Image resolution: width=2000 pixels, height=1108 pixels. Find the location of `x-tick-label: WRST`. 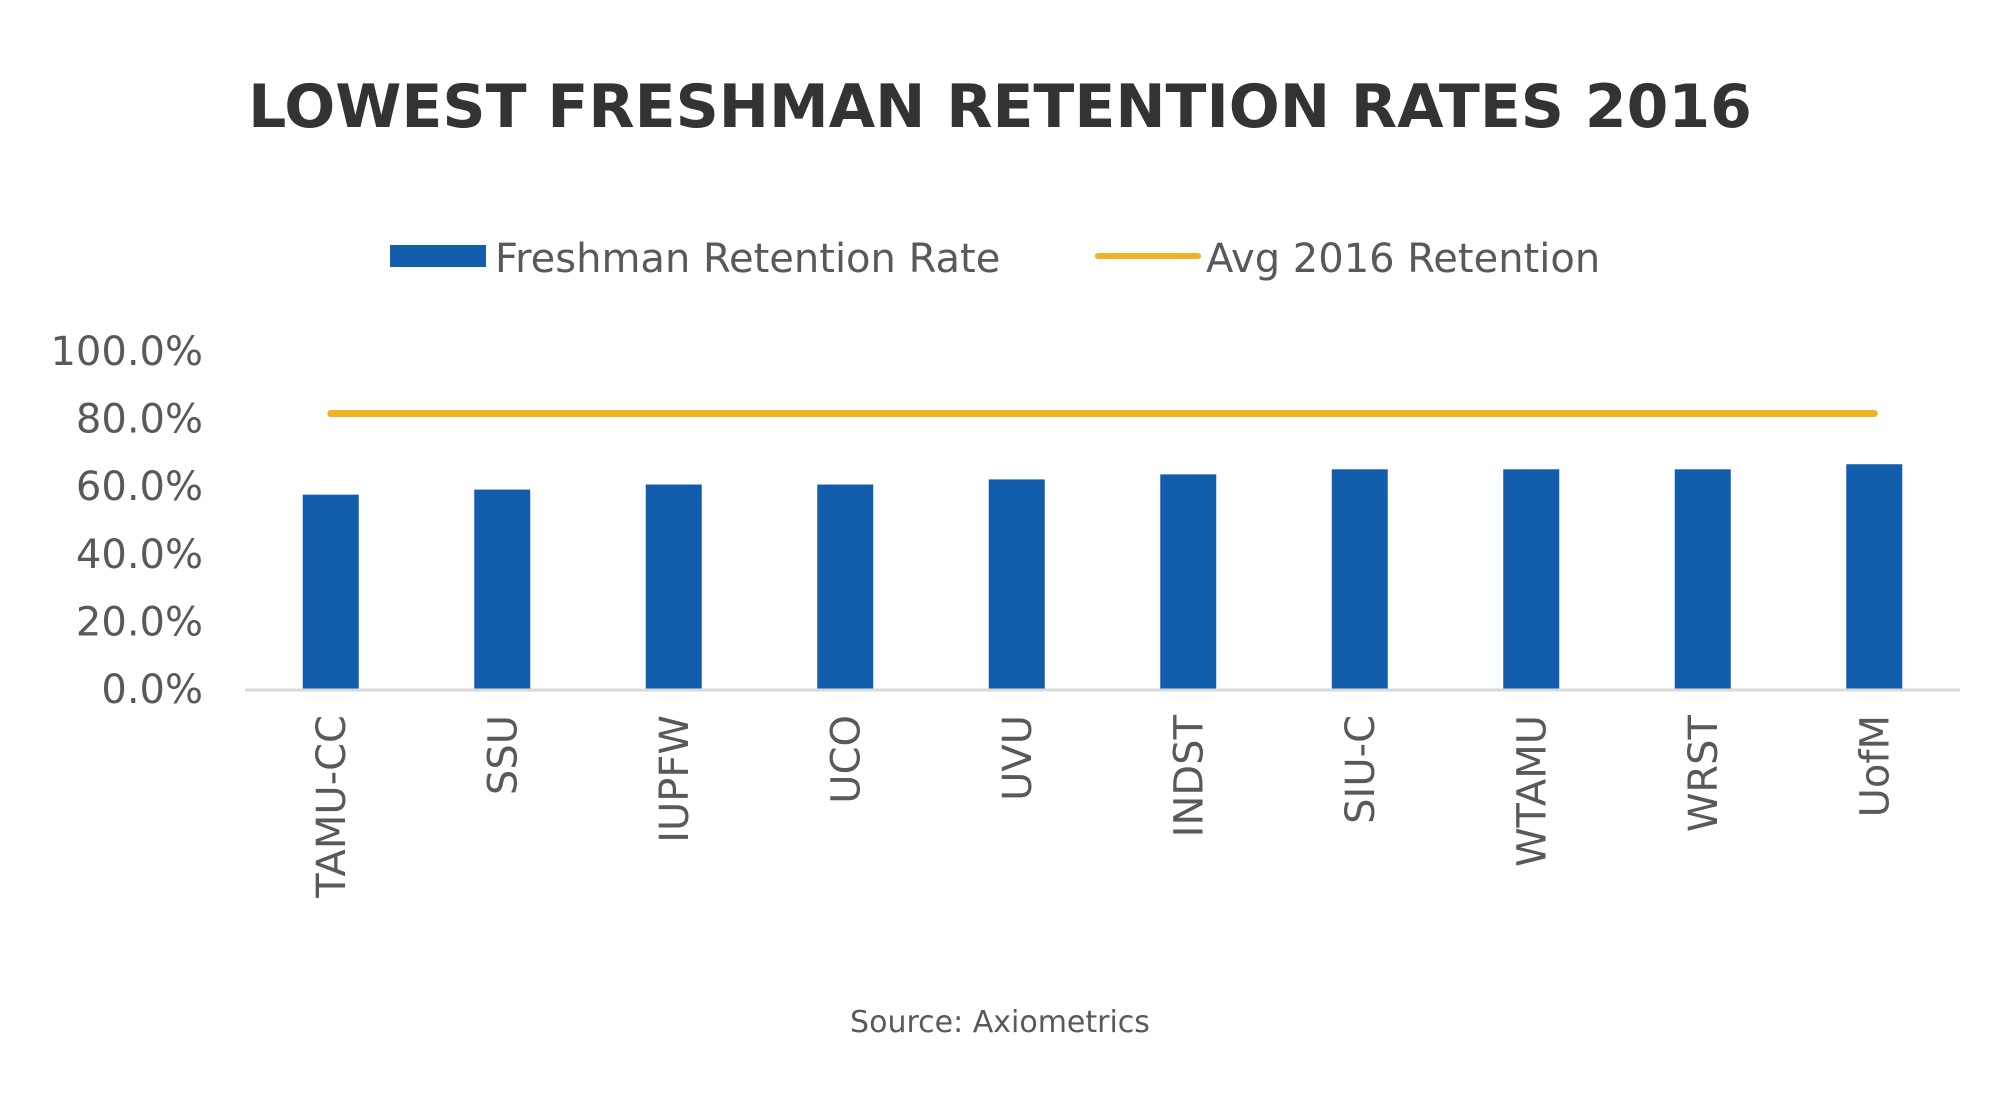

x-tick-label: WRST is located at coordinates (1704, 773).